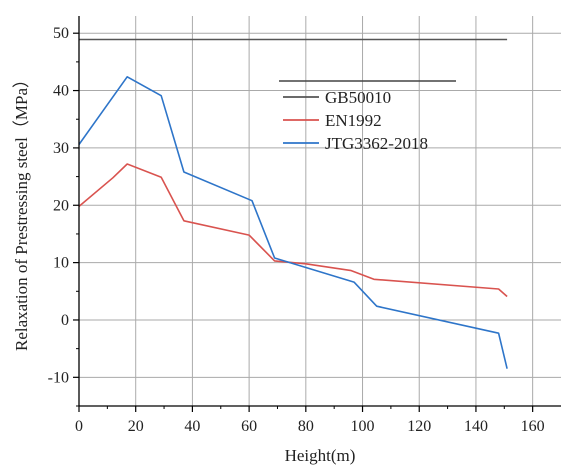  What do you see at coordinates (376, 143) in the screenshot?
I see `legend-label: JTG3362-2018` at bounding box center [376, 143].